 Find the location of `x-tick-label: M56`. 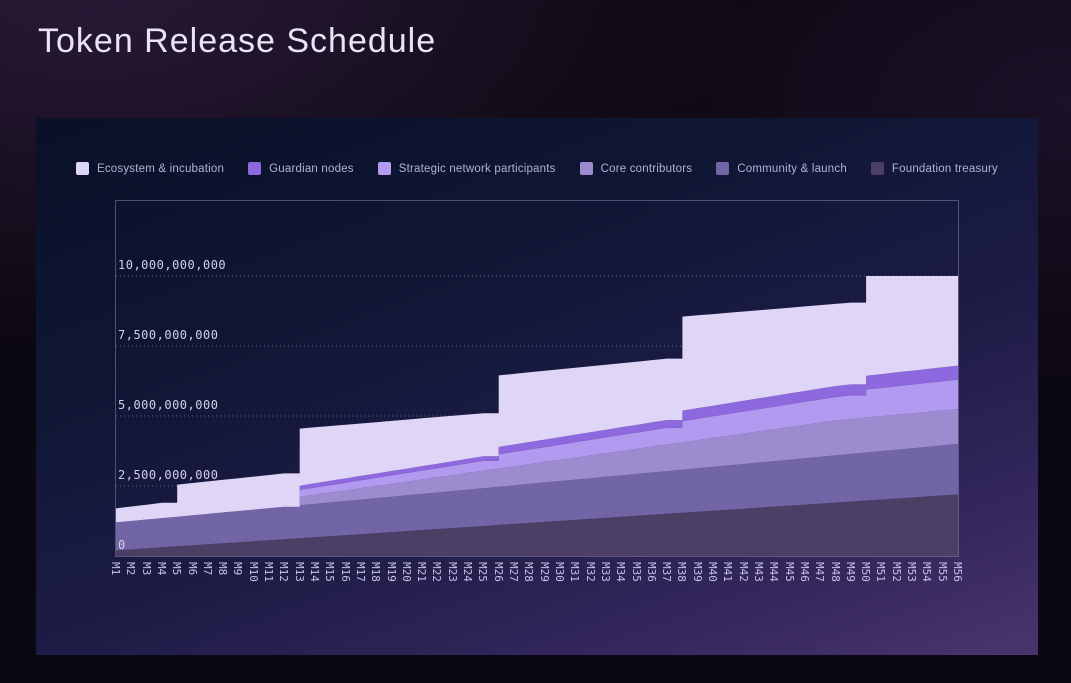

x-tick-label: M56 is located at coordinates (957, 572).